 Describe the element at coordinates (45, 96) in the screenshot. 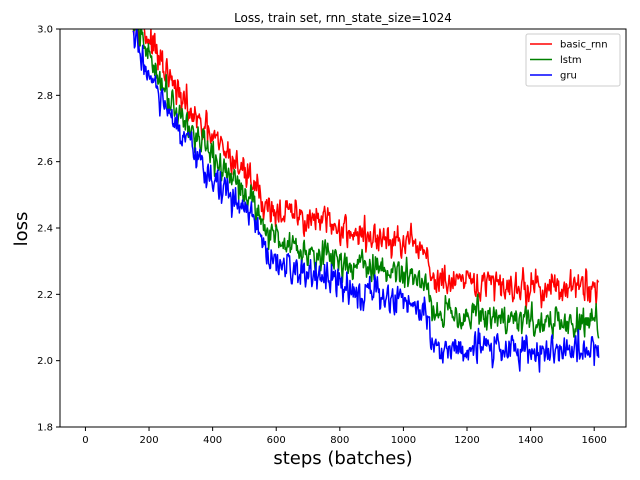

I see `y-tick-label: 2.8` at that location.